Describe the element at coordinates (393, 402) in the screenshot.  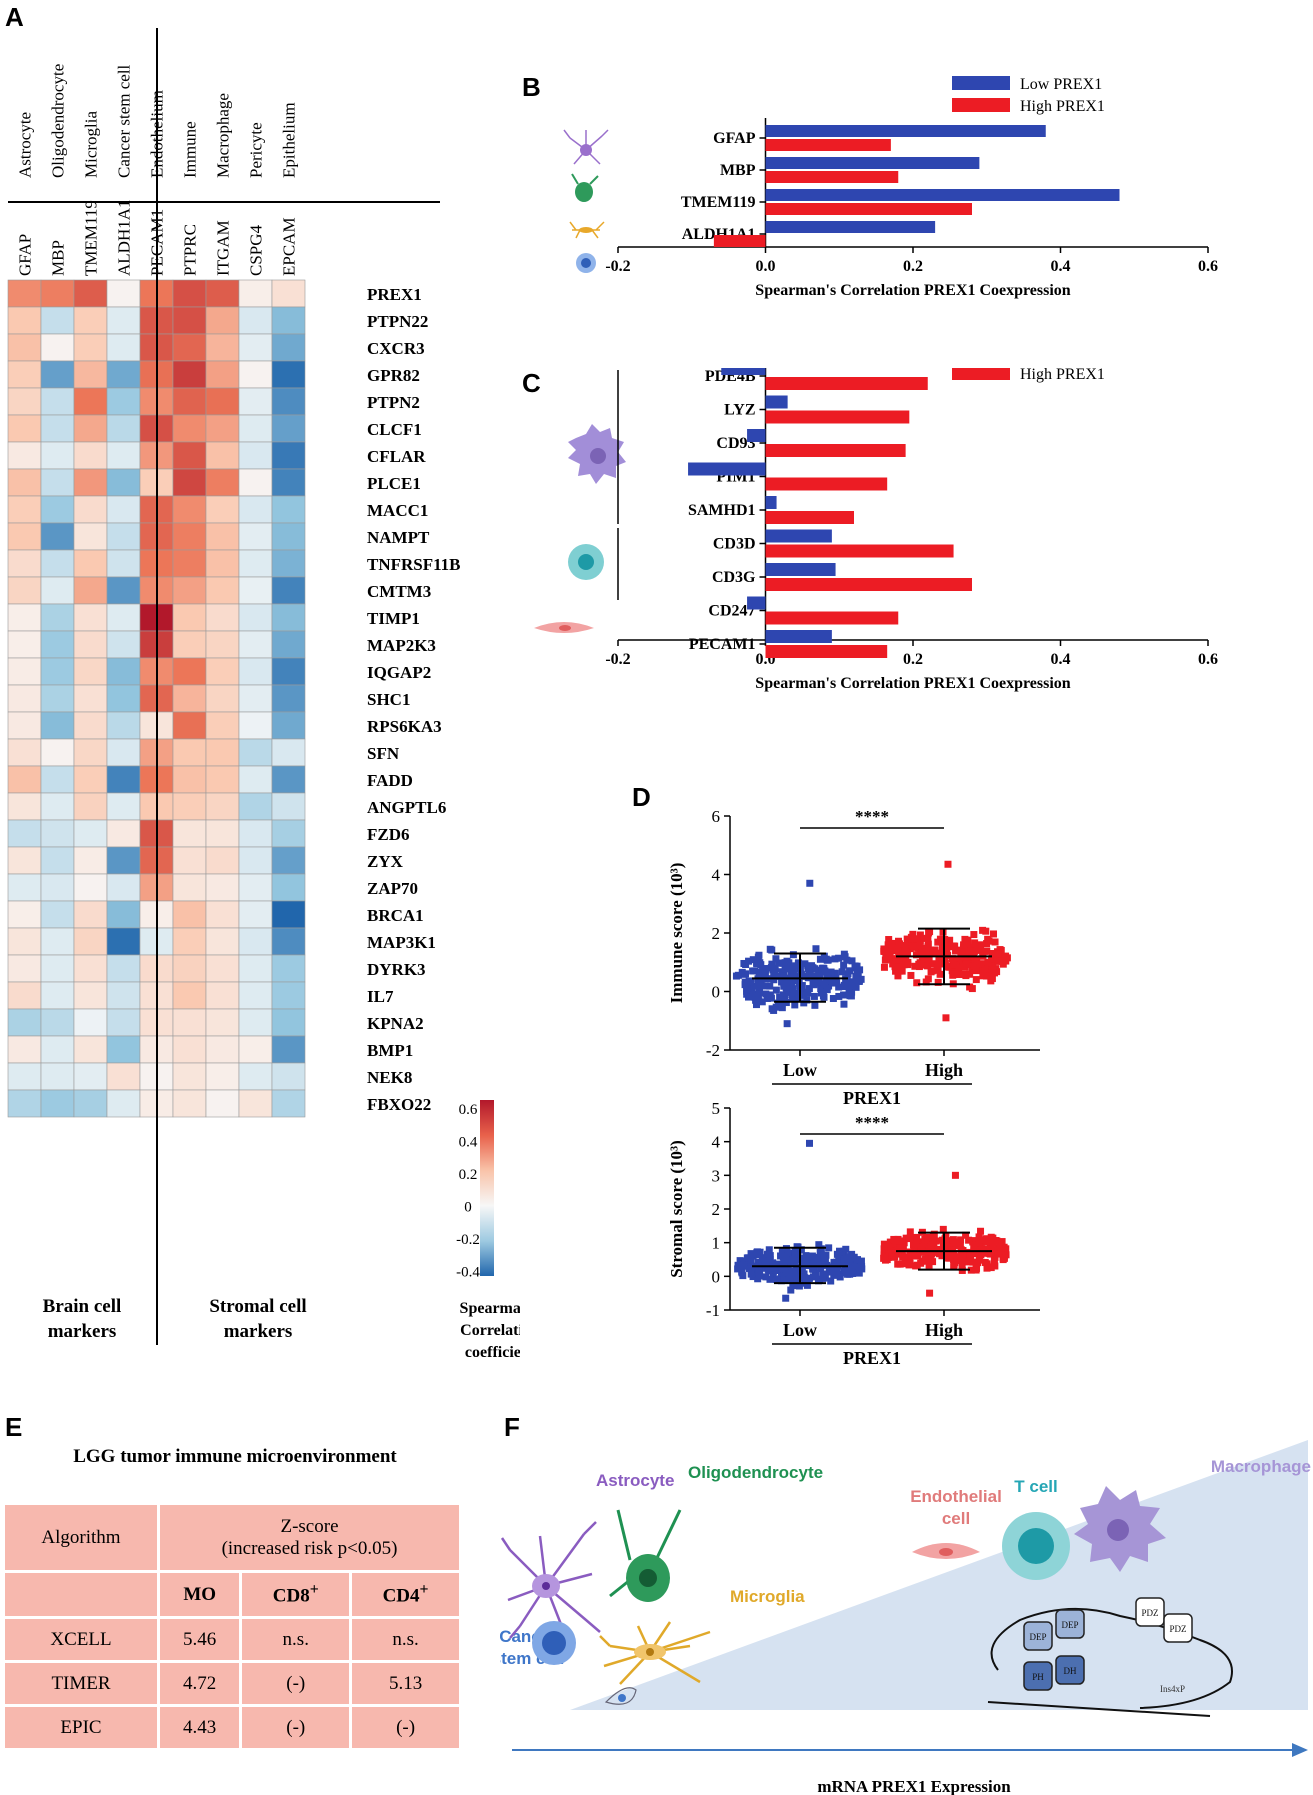
I see `gene-label: PTPN2` at that location.